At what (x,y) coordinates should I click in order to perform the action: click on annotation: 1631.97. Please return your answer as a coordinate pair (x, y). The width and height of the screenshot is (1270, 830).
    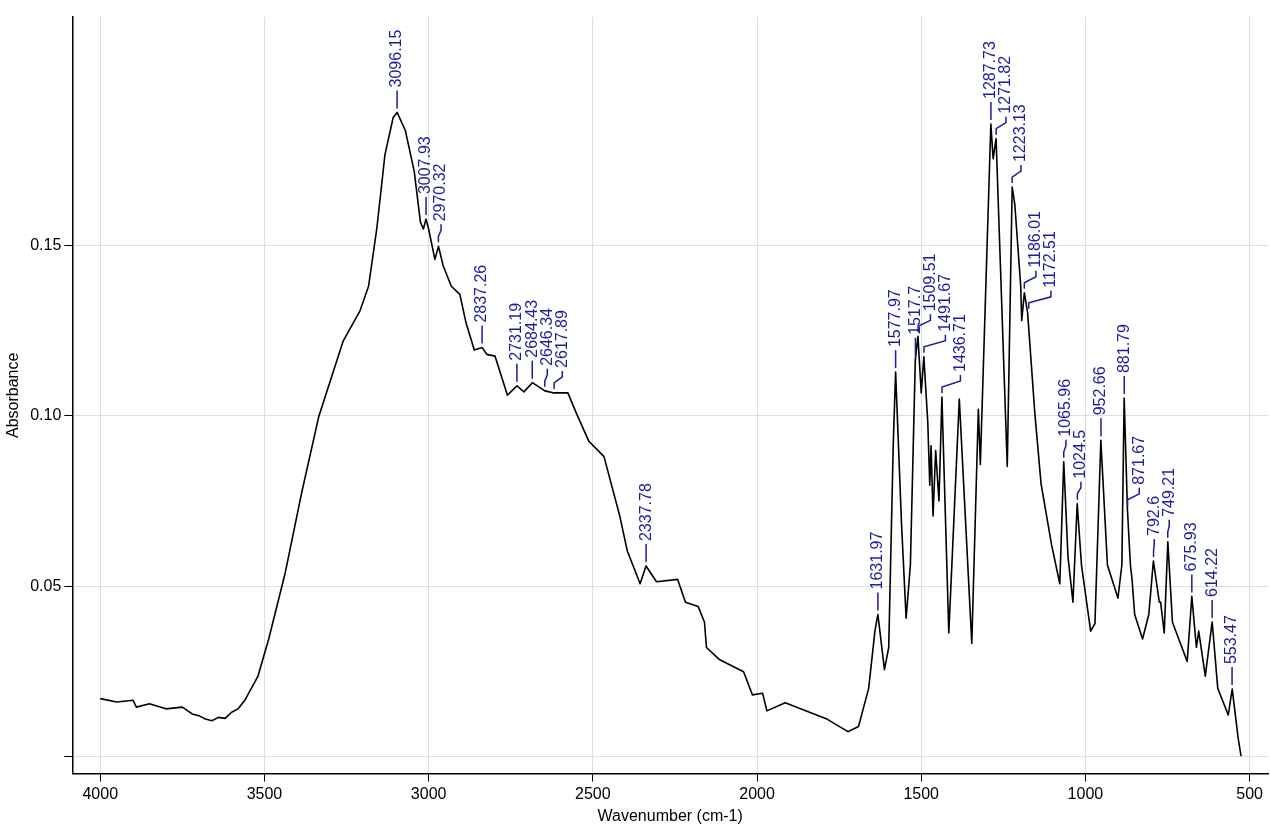
    Looking at the image, I should click on (877, 560).